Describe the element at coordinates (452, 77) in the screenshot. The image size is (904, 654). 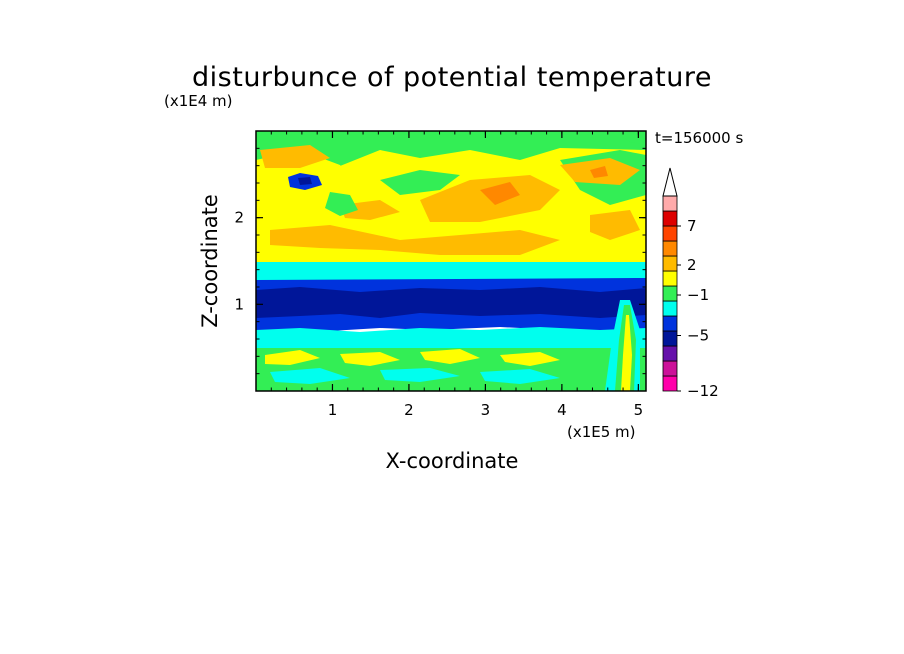
I see `chart-title: disturbunce of potential temperature` at that location.